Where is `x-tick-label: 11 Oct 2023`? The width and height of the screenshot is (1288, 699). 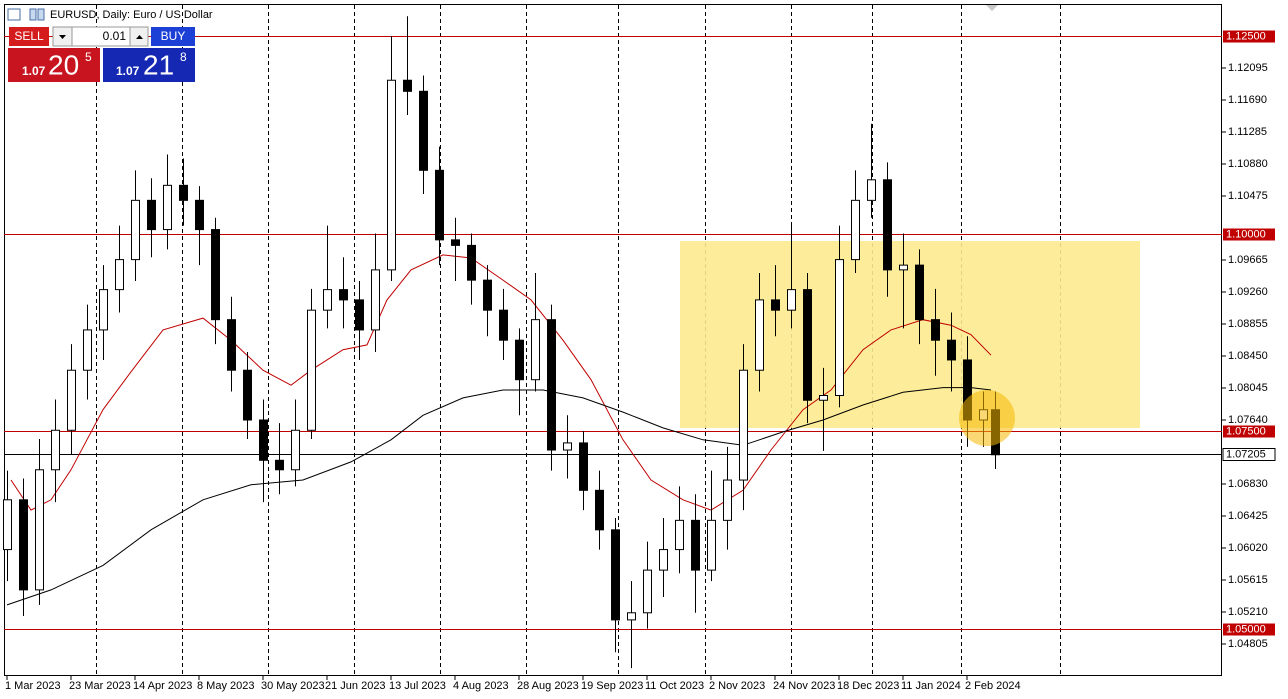 x-tick-label: 11 Oct 2023 is located at coordinates (674, 686).